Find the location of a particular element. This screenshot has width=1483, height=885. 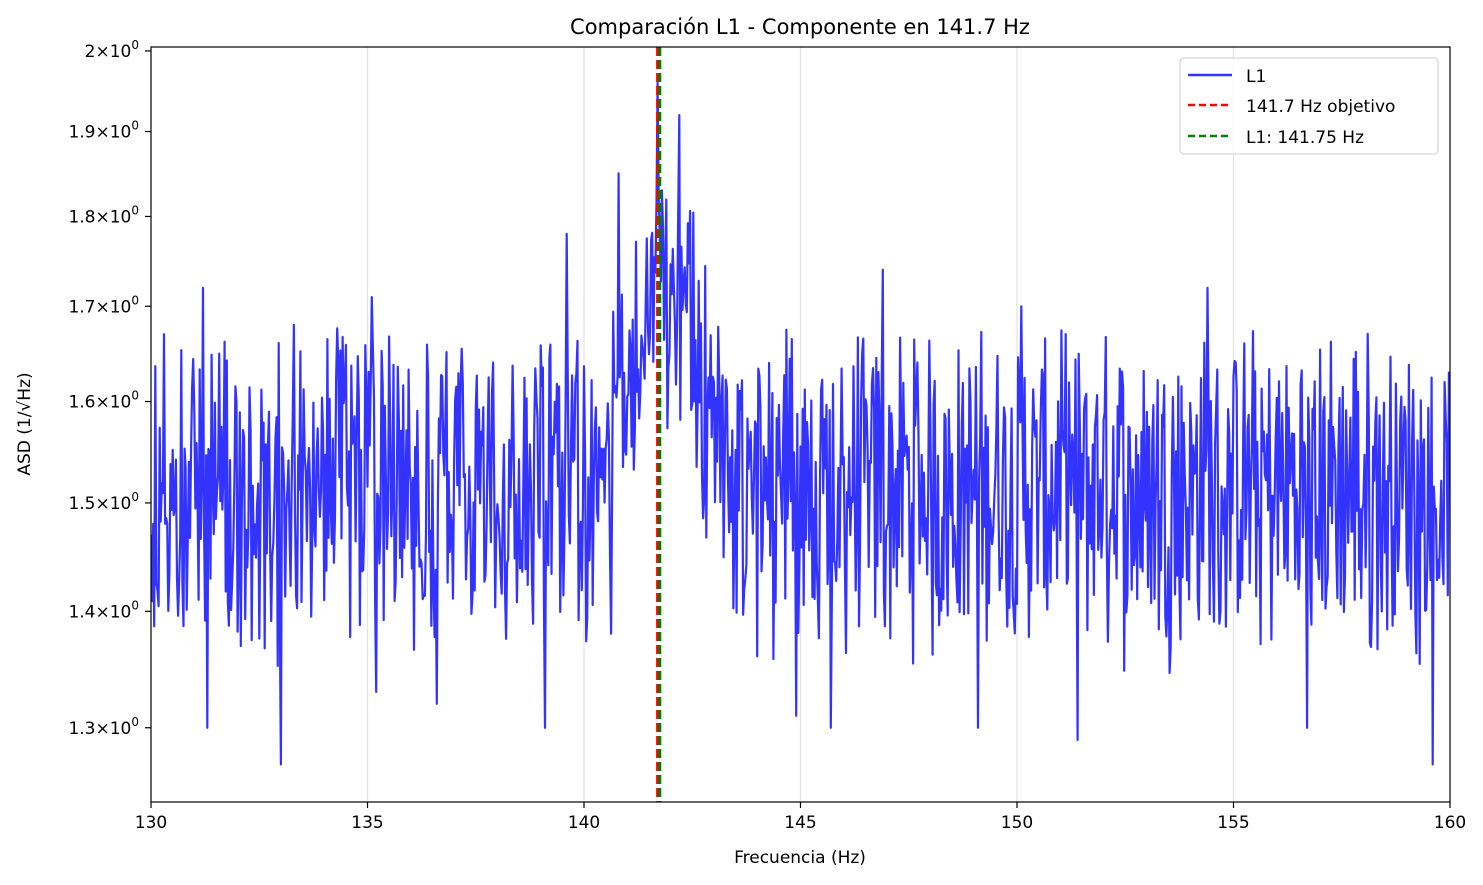

y-tick-label: 1.4×100 is located at coordinates (103, 610).